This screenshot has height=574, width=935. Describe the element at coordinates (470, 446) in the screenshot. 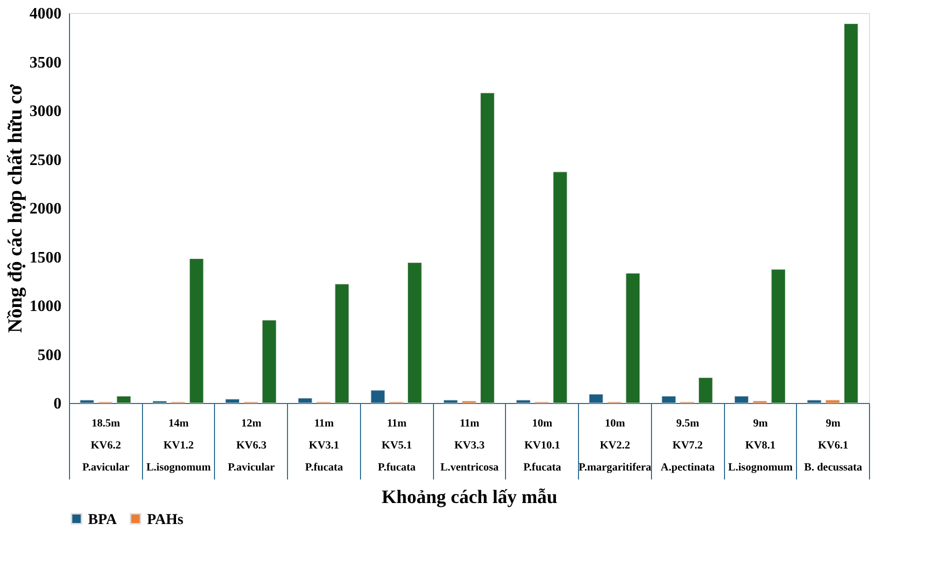

I see `x-tick-label: 11m KV3.3 L.ventricosa` at that location.